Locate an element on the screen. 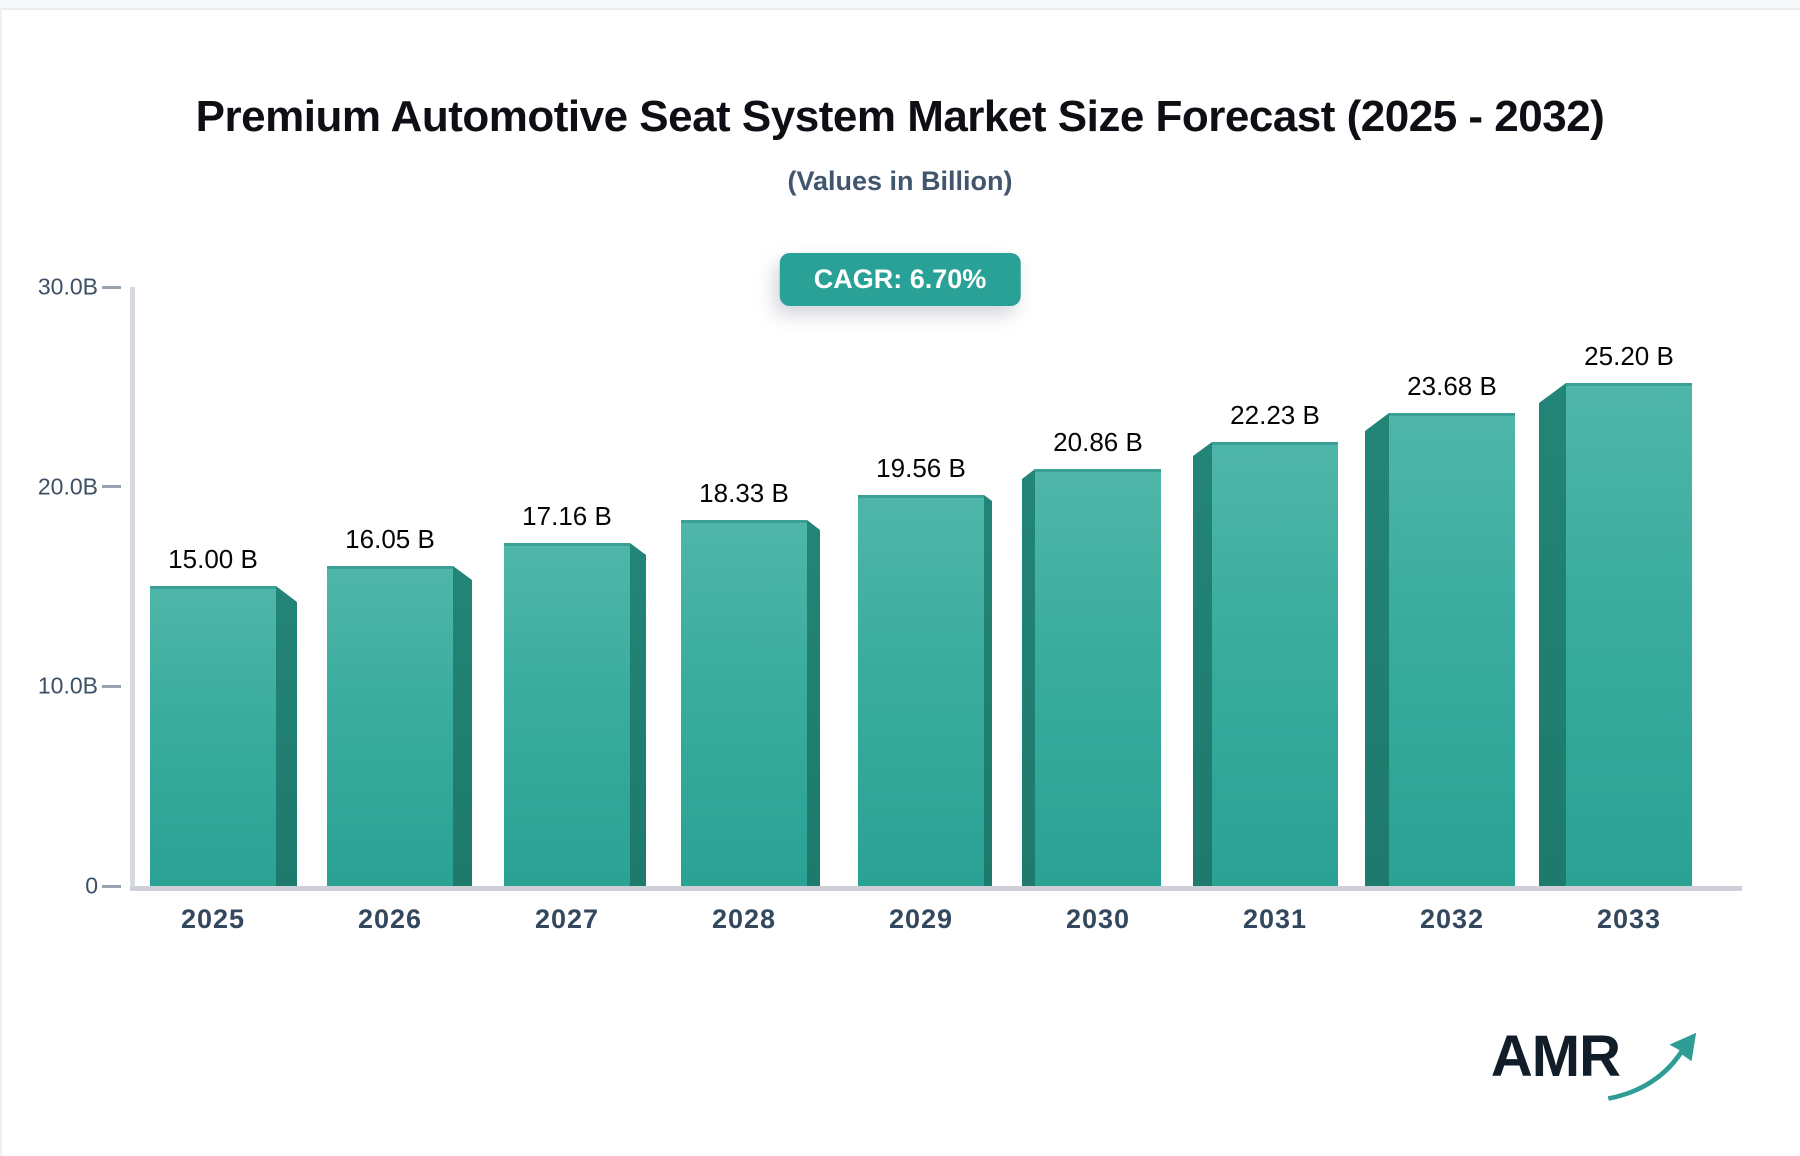 Image resolution: width=1800 pixels, height=1156 pixels. bar-side-2032 is located at coordinates (1377, 649).